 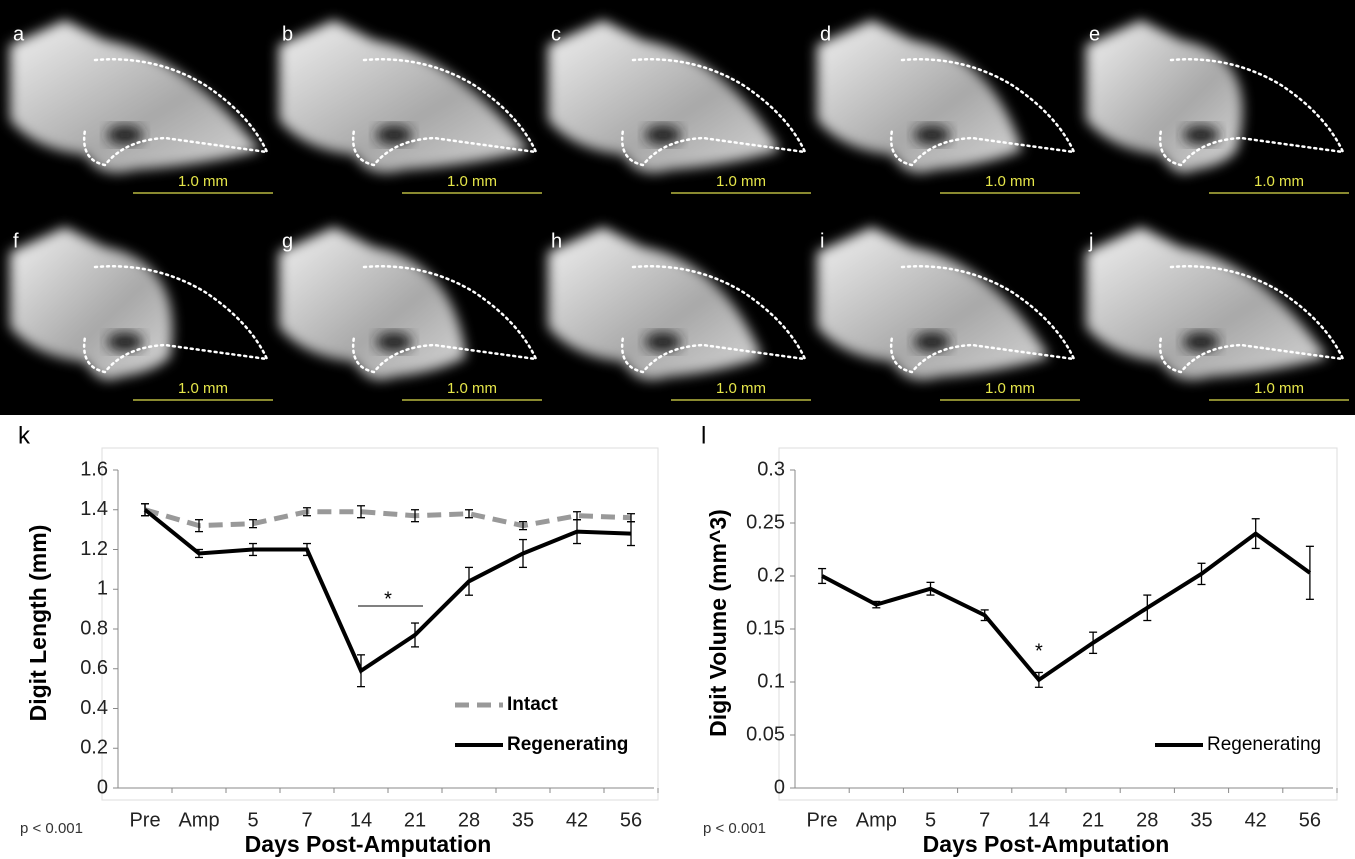 I want to click on y-tick-label: 0.25, so click(x=765, y=522).